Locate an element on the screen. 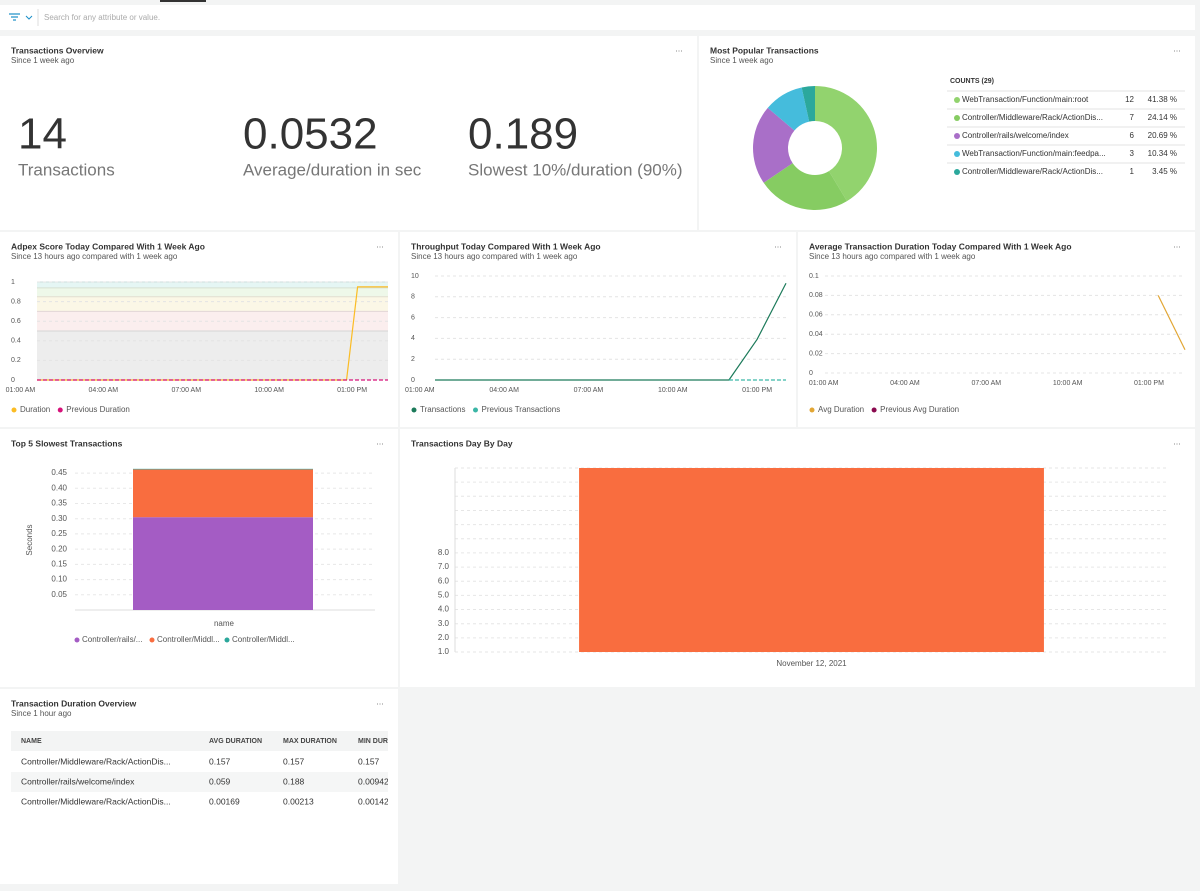 Image resolution: width=1200 pixels, height=891 pixels. y-tick-label: 0.08 is located at coordinates (816, 295).